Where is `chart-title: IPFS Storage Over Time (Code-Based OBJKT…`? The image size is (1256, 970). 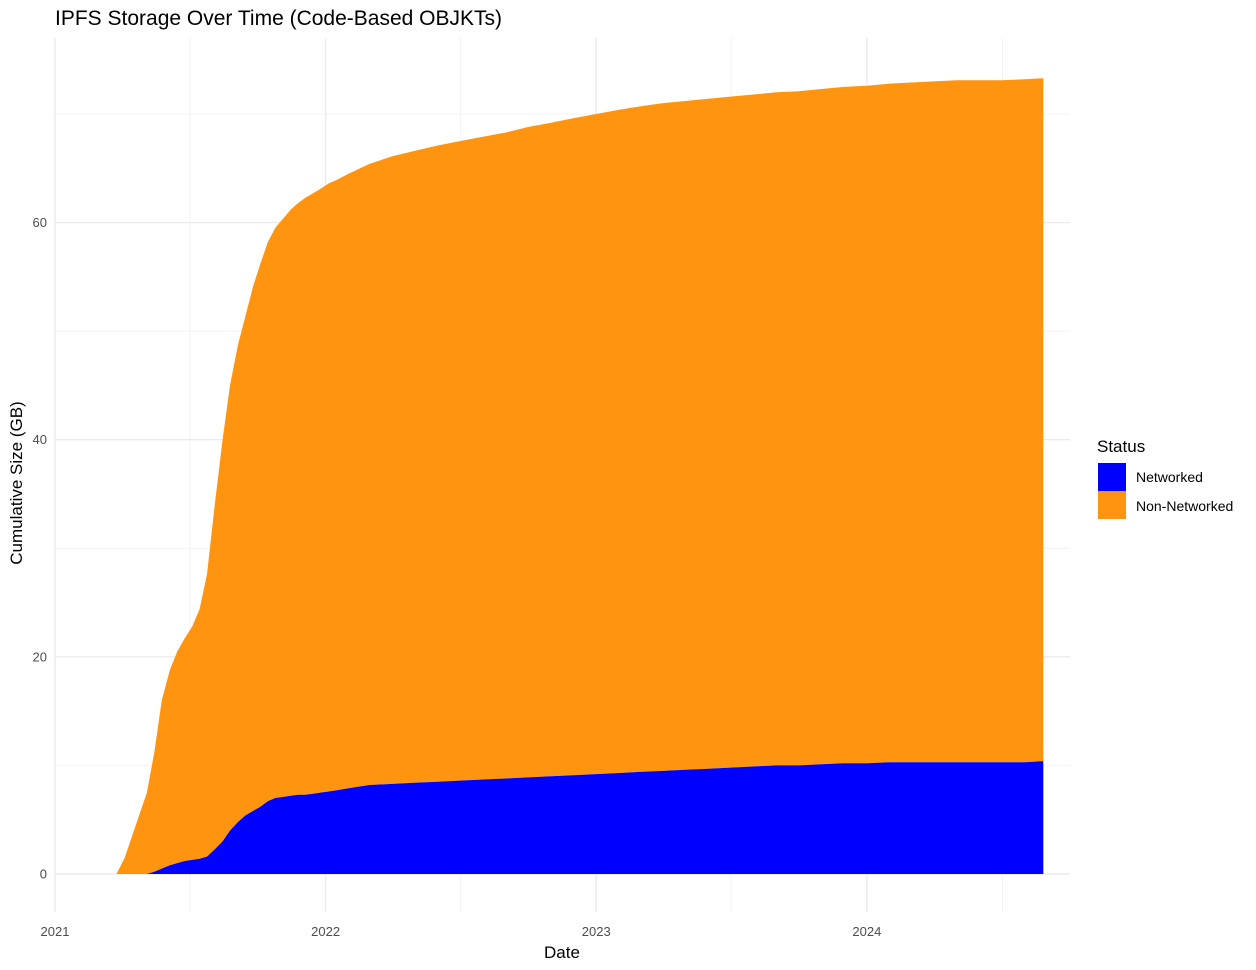
chart-title: IPFS Storage Over Time (Code-Based OBJKT… is located at coordinates (278, 18).